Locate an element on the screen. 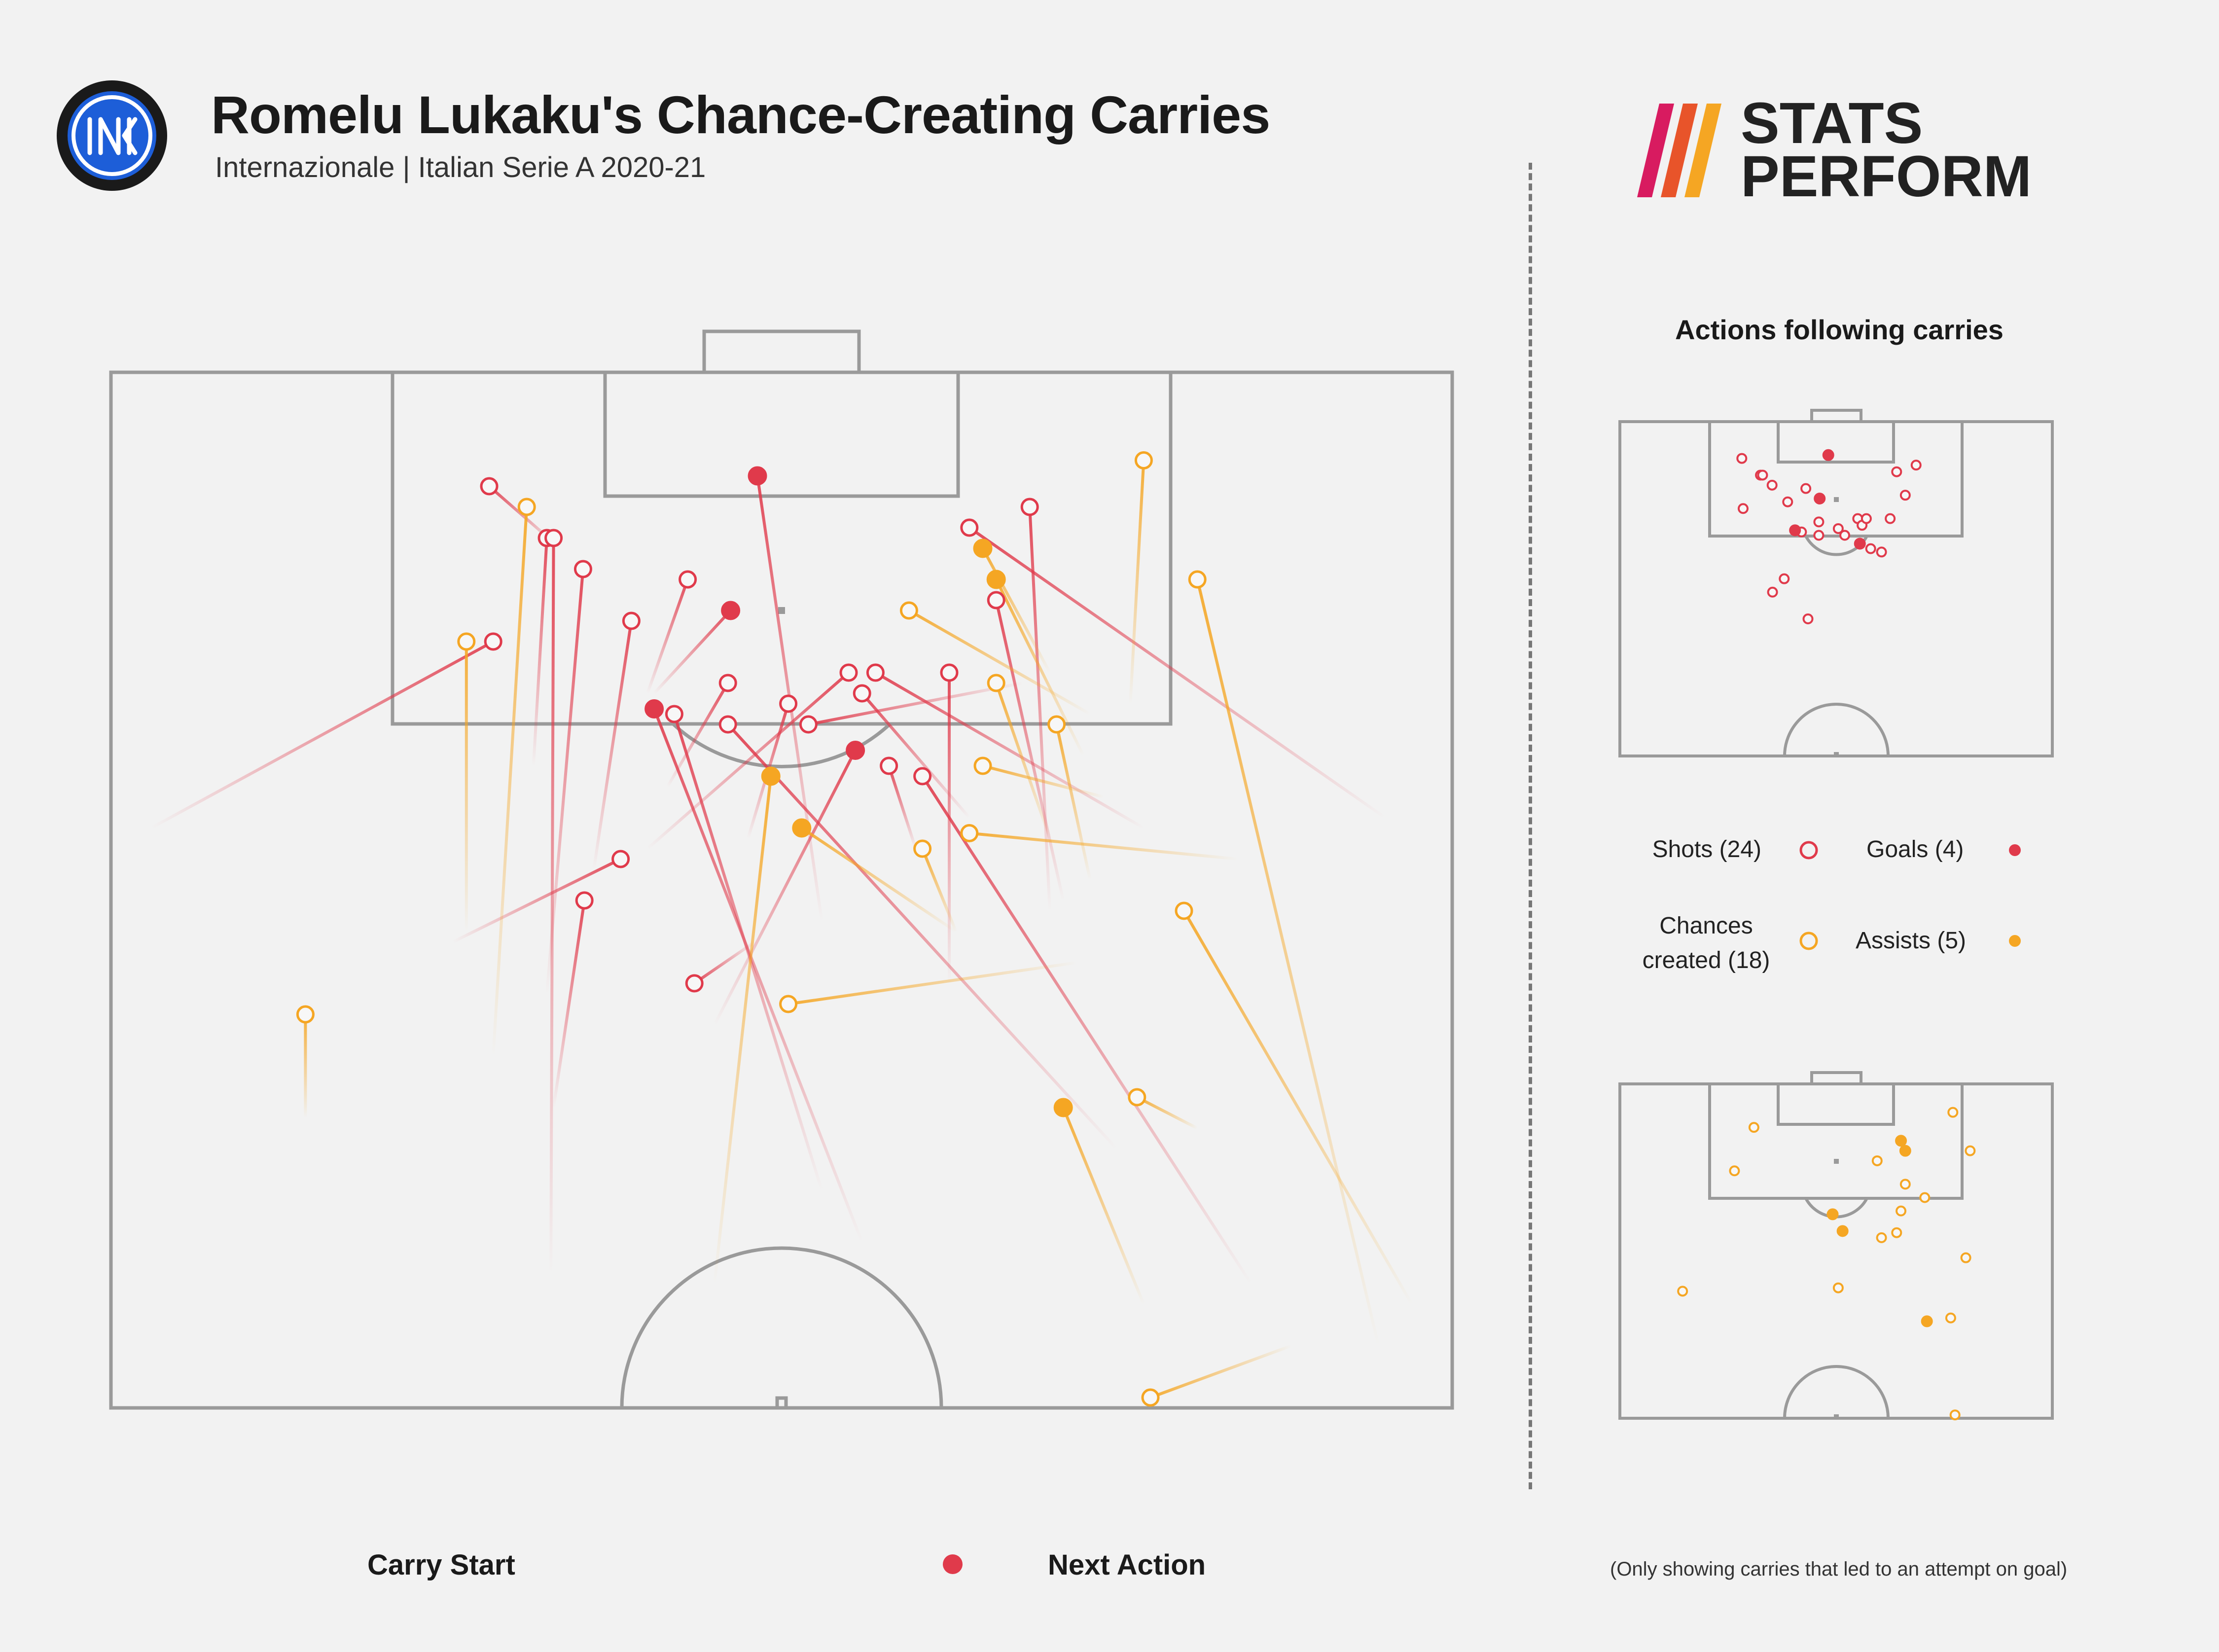 The image size is (2219, 1652). carry-direction-legend is located at coordinates (789, 1564).